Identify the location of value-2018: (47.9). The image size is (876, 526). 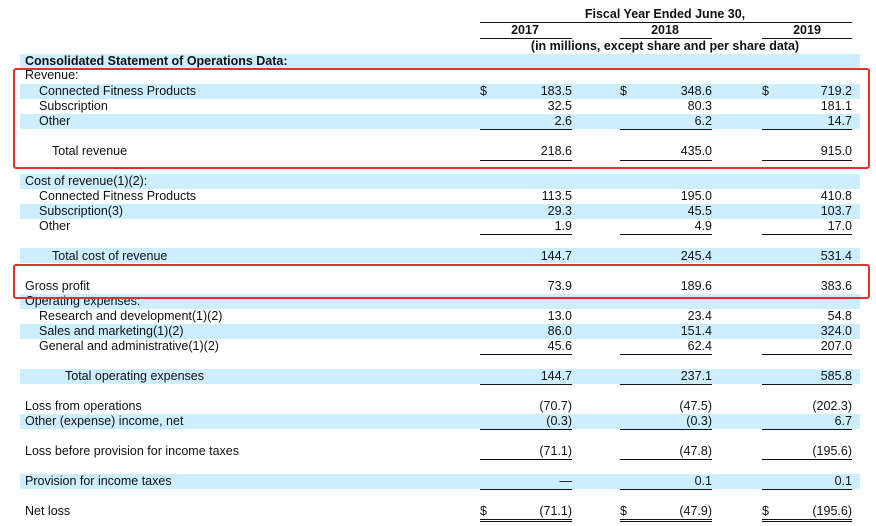
(695, 511).